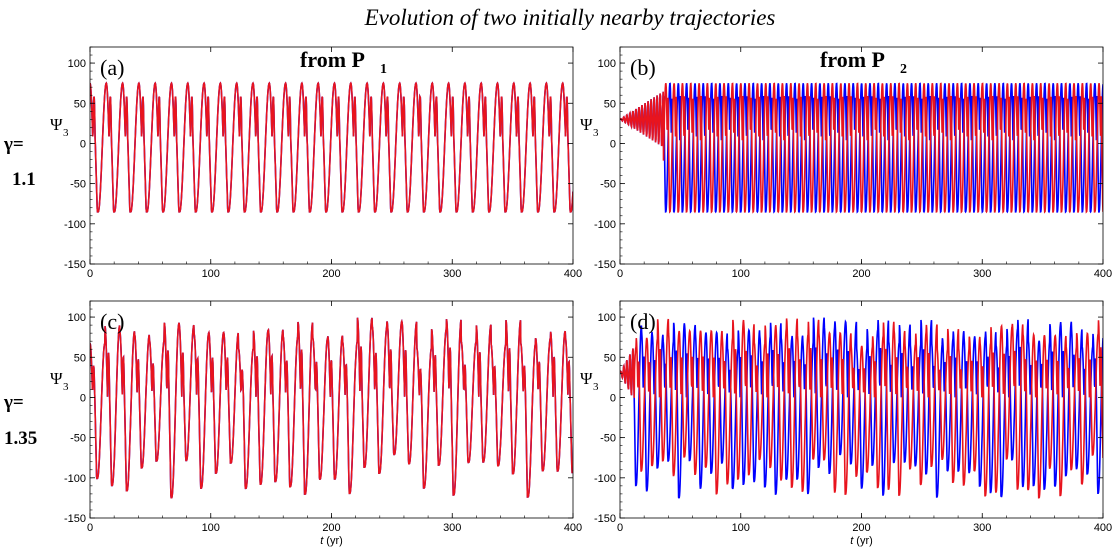 The height and width of the screenshot is (559, 1115). I want to click on panel-label: (d), so click(643, 321).